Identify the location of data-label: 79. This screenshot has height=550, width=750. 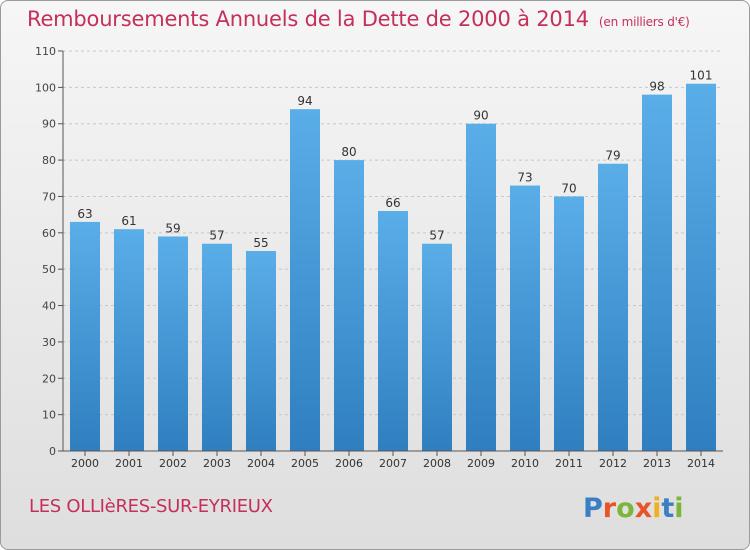
(612, 156).